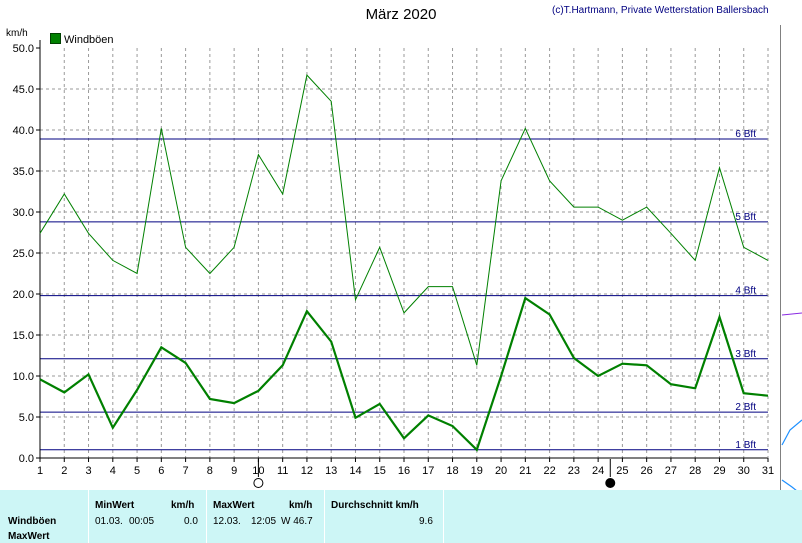 This screenshot has height=543, width=802. Describe the element at coordinates (695, 471) in the screenshot. I see `x-tick-label: 28` at that location.